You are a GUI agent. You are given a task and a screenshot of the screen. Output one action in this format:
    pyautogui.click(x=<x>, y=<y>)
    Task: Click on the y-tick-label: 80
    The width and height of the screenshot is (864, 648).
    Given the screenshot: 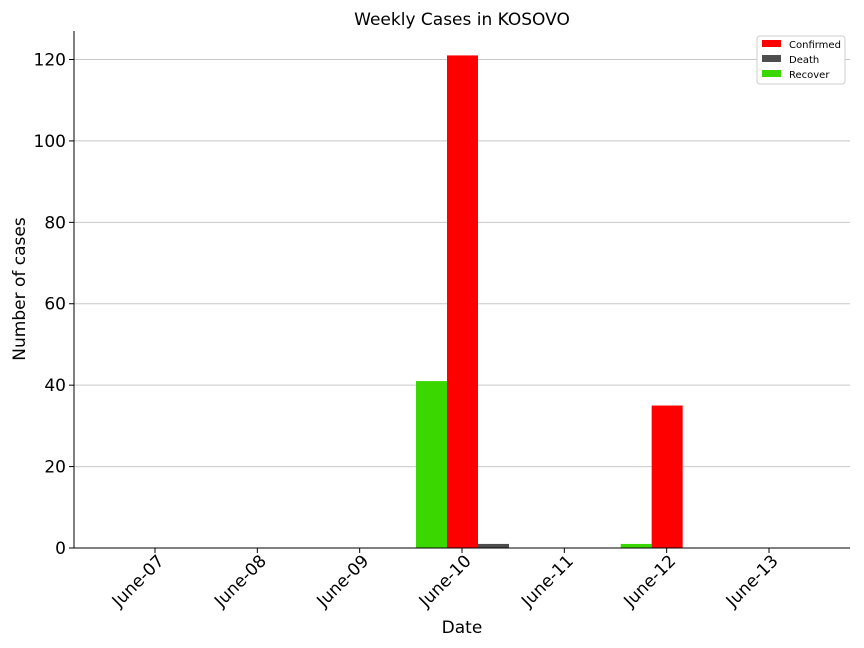 What is the action you would take?
    pyautogui.click(x=55, y=223)
    